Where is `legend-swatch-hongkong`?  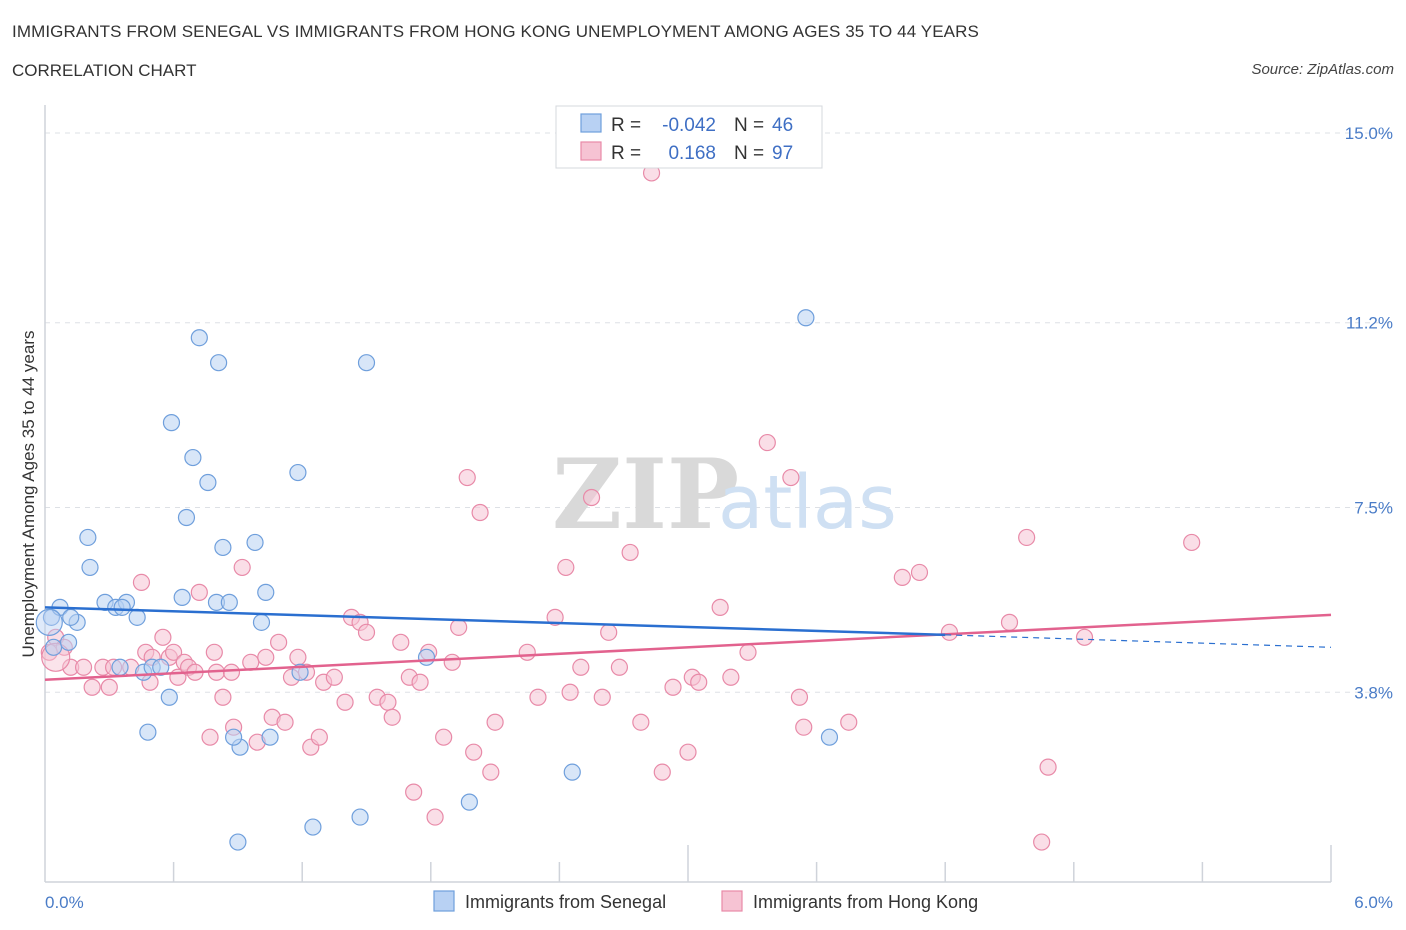
legend-swatch-hongkong is located at coordinates (591, 151).